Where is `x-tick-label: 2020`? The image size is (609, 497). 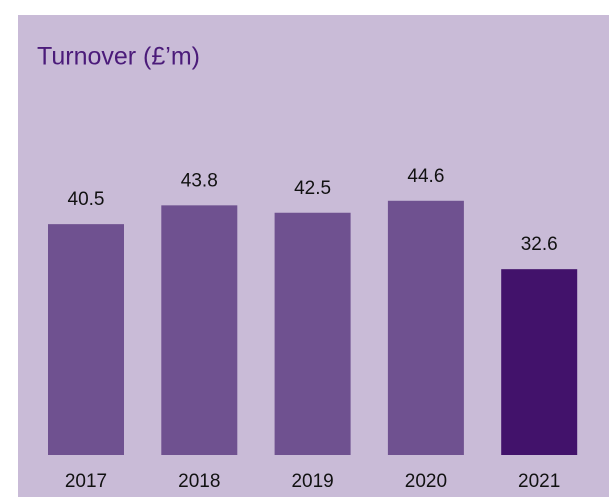 x-tick-label: 2020 is located at coordinates (426, 481).